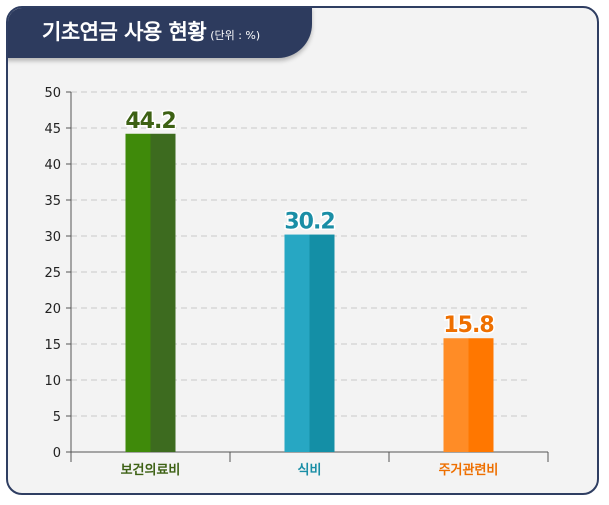 The height and width of the screenshot is (505, 609). What do you see at coordinates (52, 237) in the screenshot?
I see `y-tick-label: 30` at bounding box center [52, 237].